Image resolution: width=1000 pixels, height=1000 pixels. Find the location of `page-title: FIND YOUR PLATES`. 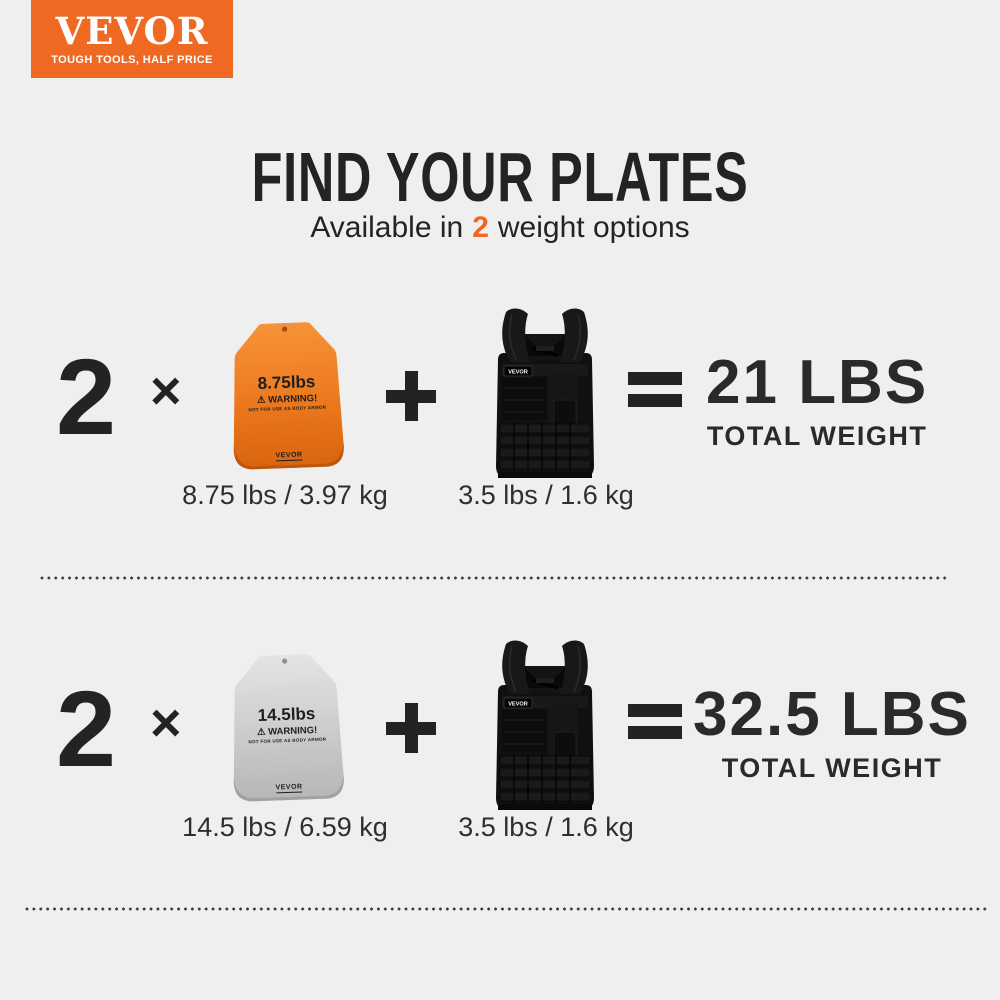

page-title: FIND YOUR PLATES is located at coordinates (500, 177).